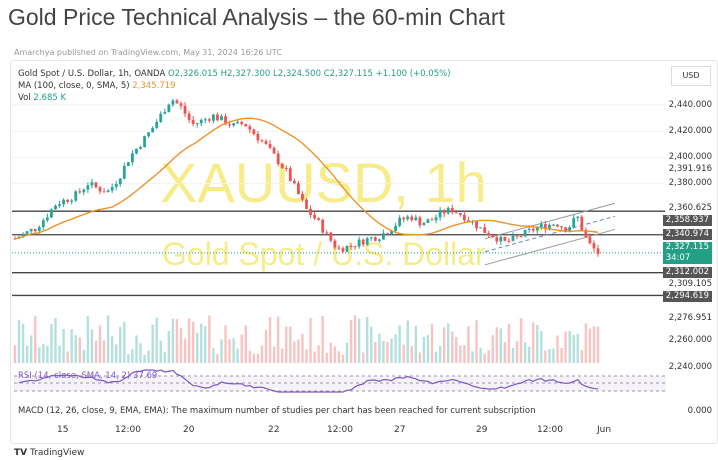 The width and height of the screenshot is (718, 460). I want to click on macd-value: 0.000, so click(699, 411).